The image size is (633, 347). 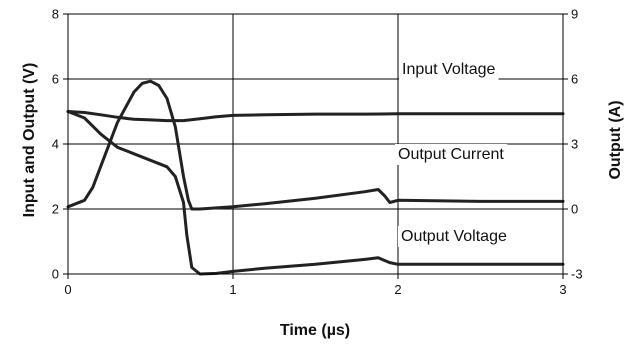 What do you see at coordinates (232, 289) in the screenshot?
I see `x-tick-label: 1` at bounding box center [232, 289].